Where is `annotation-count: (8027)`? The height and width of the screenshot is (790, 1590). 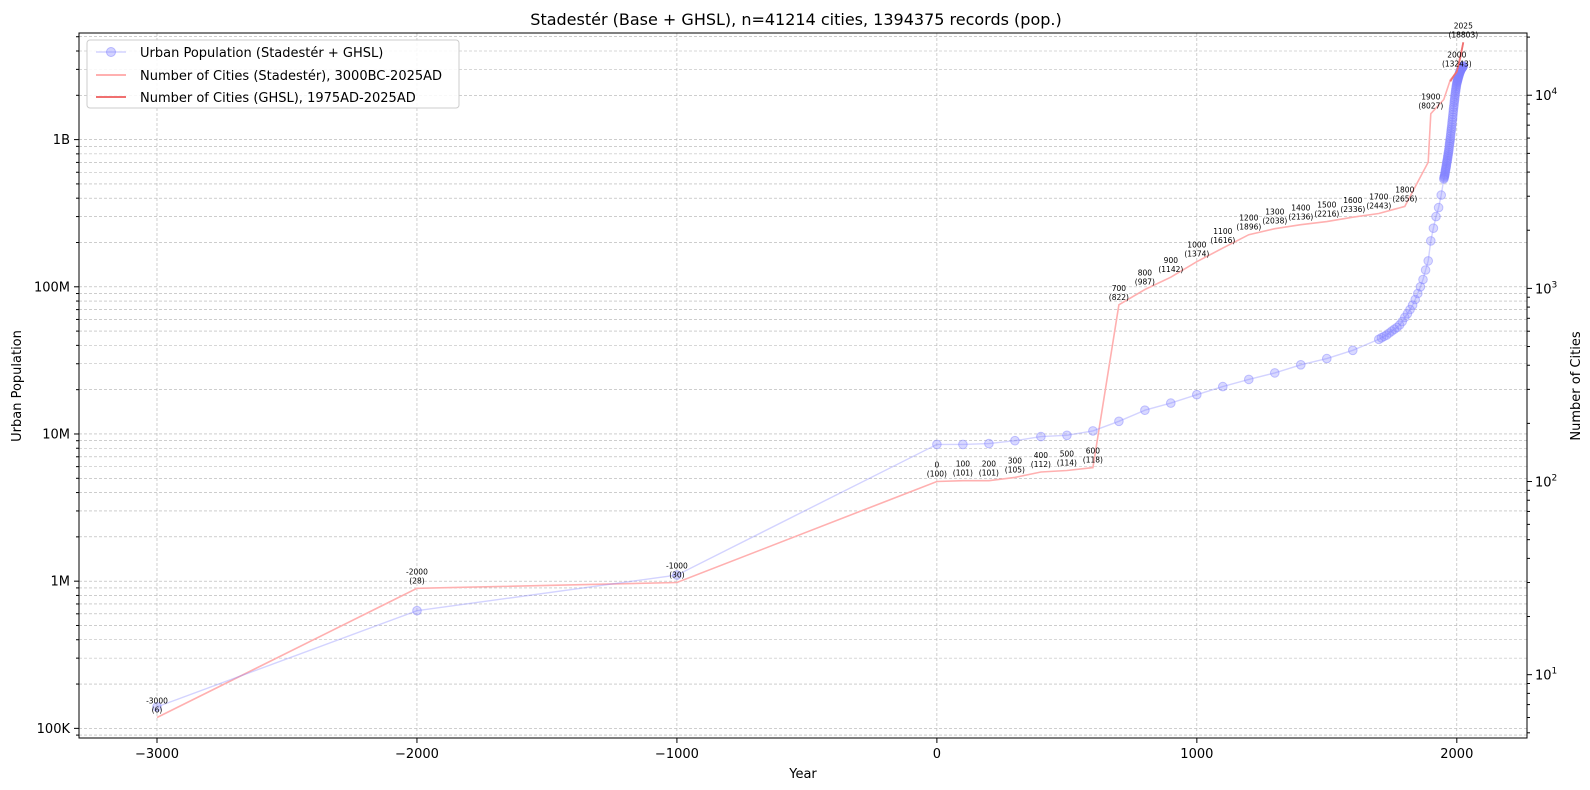 annotation-count: (8027) is located at coordinates (1430, 106).